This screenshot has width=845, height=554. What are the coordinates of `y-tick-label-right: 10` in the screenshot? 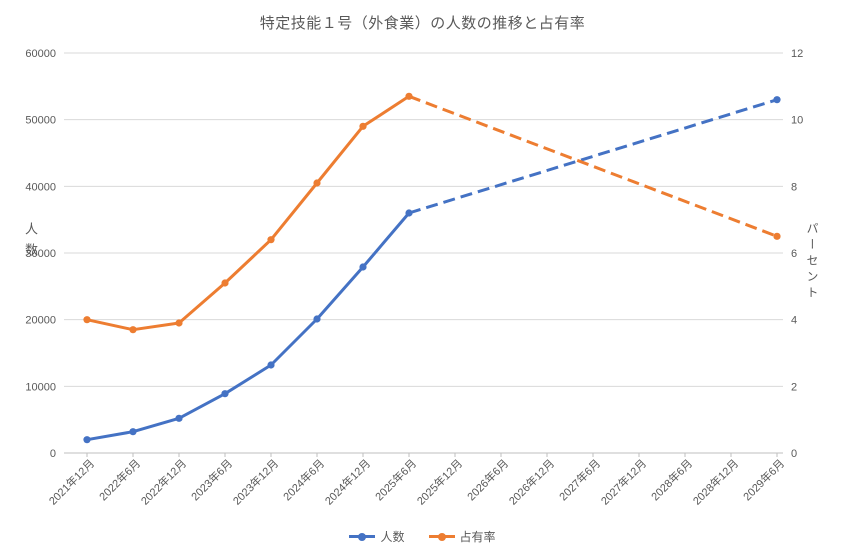 It's located at (797, 121).